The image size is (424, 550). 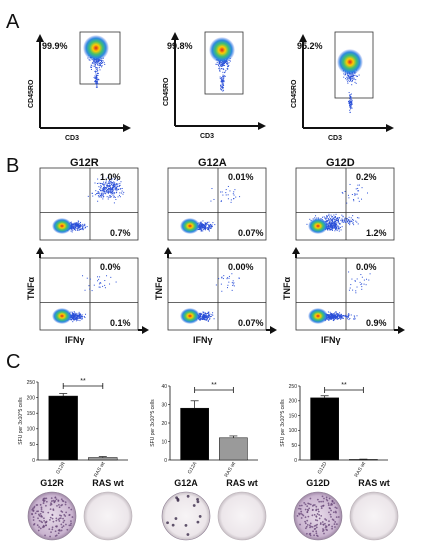 I want to click on y-arrow, so click(x=40, y=250).